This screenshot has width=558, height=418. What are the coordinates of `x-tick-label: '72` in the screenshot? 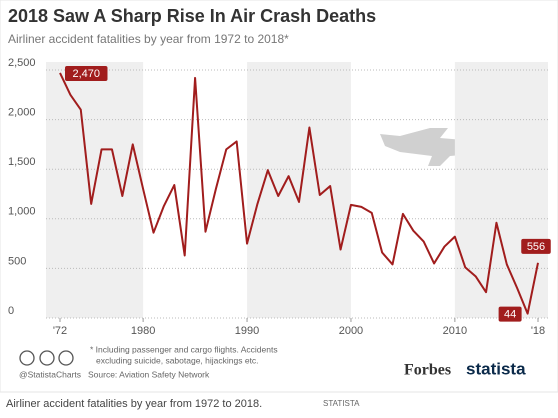 It's located at (60, 331).